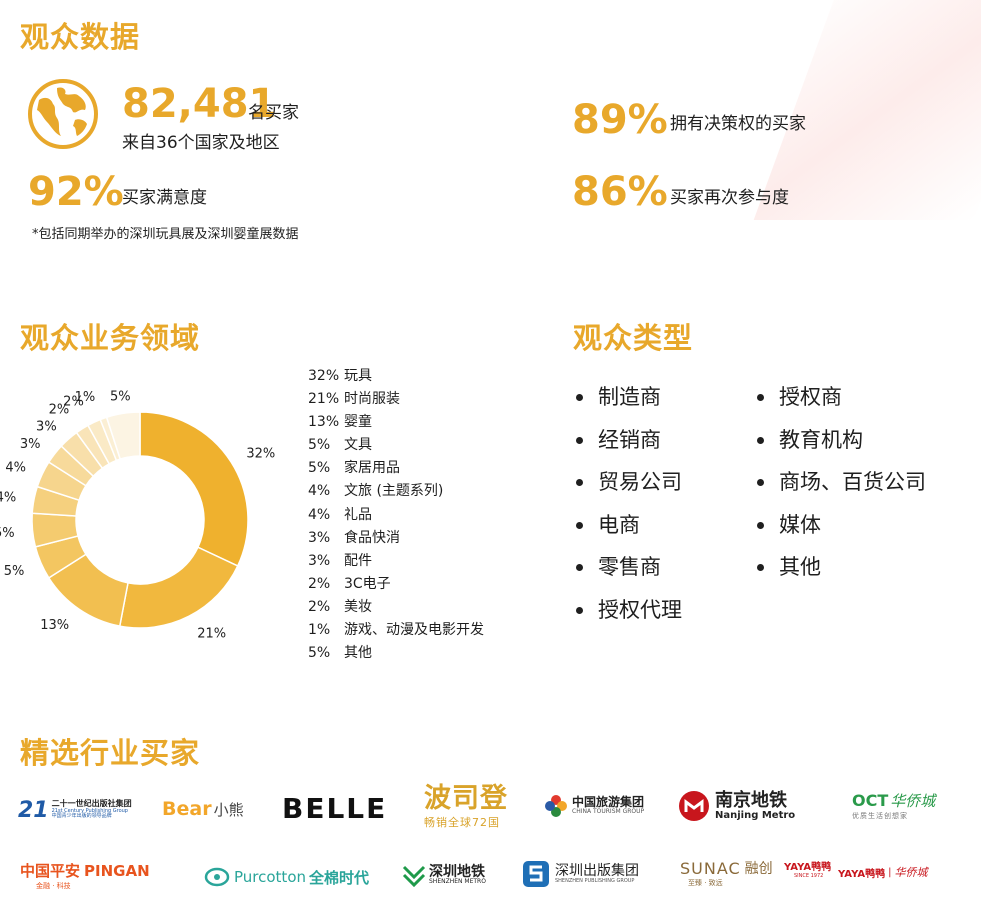 The width and height of the screenshot is (981, 923). I want to click on logo-text: SUNAC, so click(710, 868).